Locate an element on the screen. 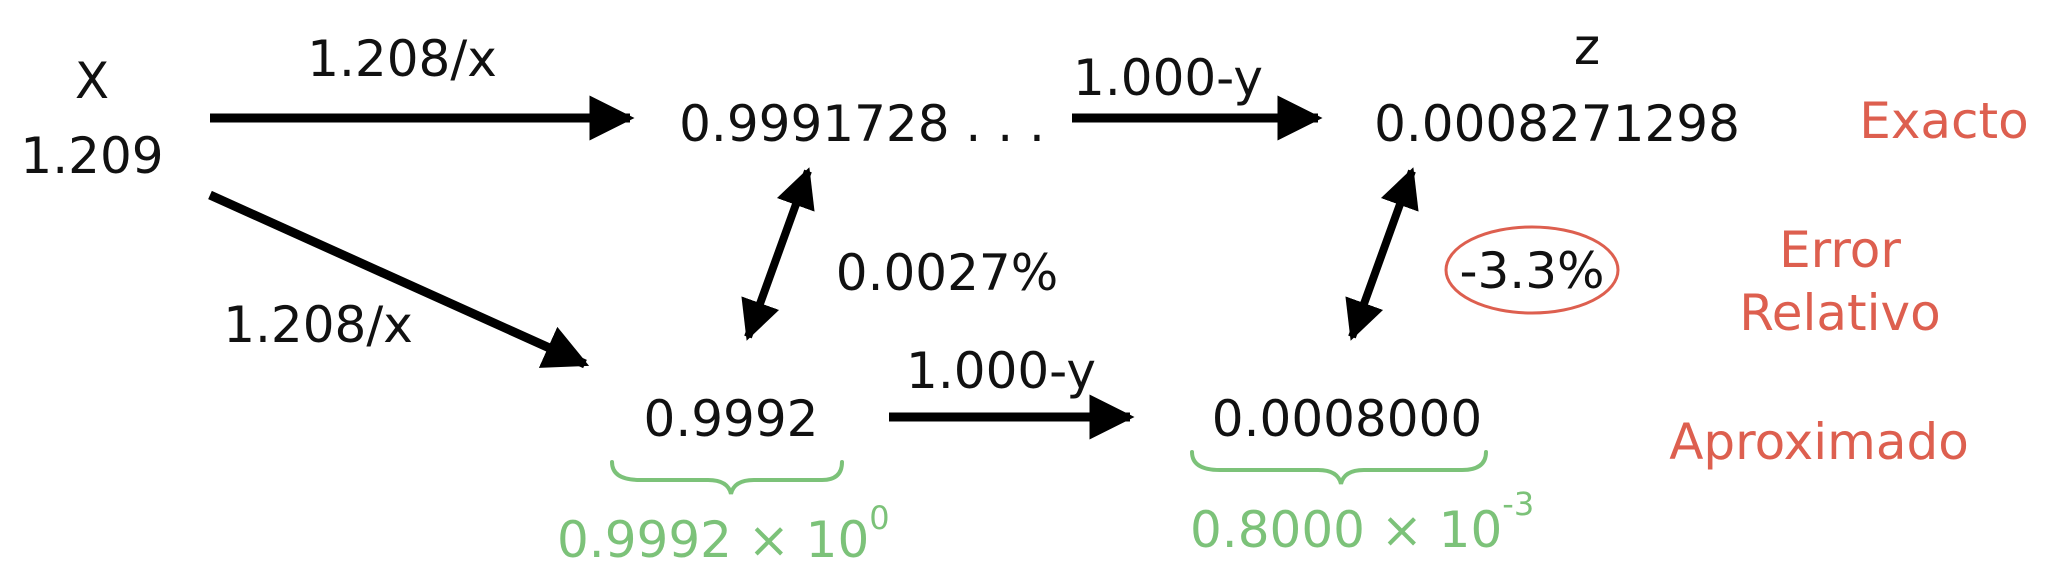 The width and height of the screenshot is (2048, 588). function-f-label-top: 1.208/x is located at coordinates (402, 59).